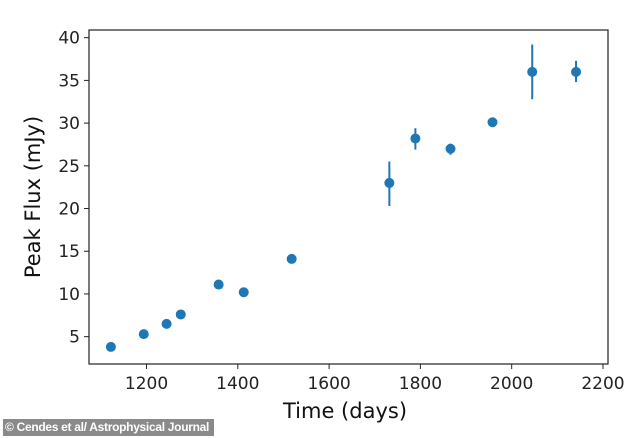  Describe the element at coordinates (237, 384) in the screenshot. I see `x-tick-label: 1400` at that location.